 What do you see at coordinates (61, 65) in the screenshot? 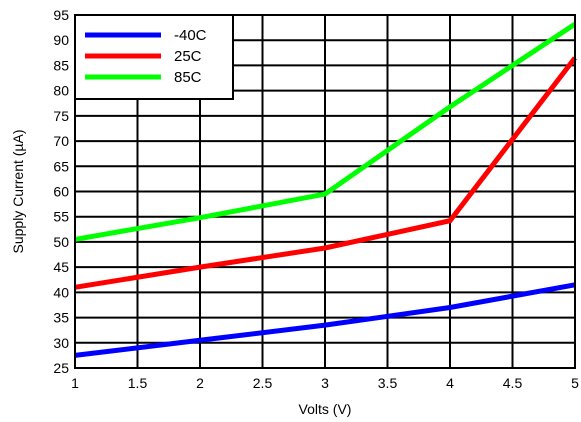
I see `y-tick-label: 85` at bounding box center [61, 65].